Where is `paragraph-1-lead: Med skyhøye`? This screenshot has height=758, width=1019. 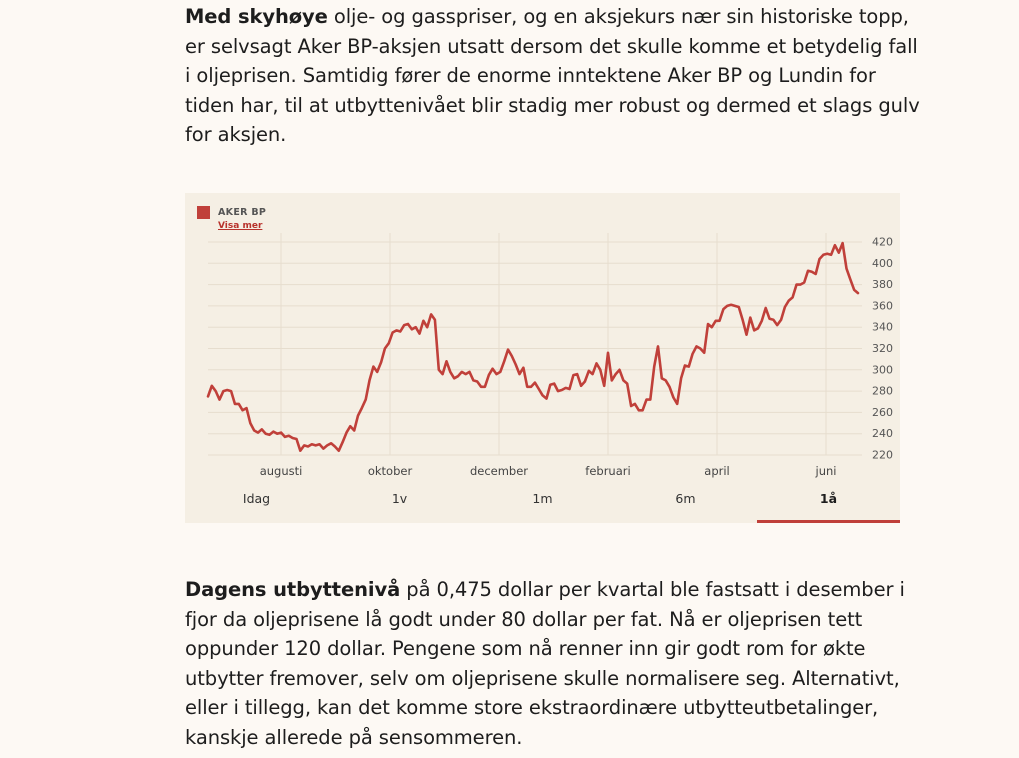 paragraph-1-lead: Med skyhøye is located at coordinates (256, 16).